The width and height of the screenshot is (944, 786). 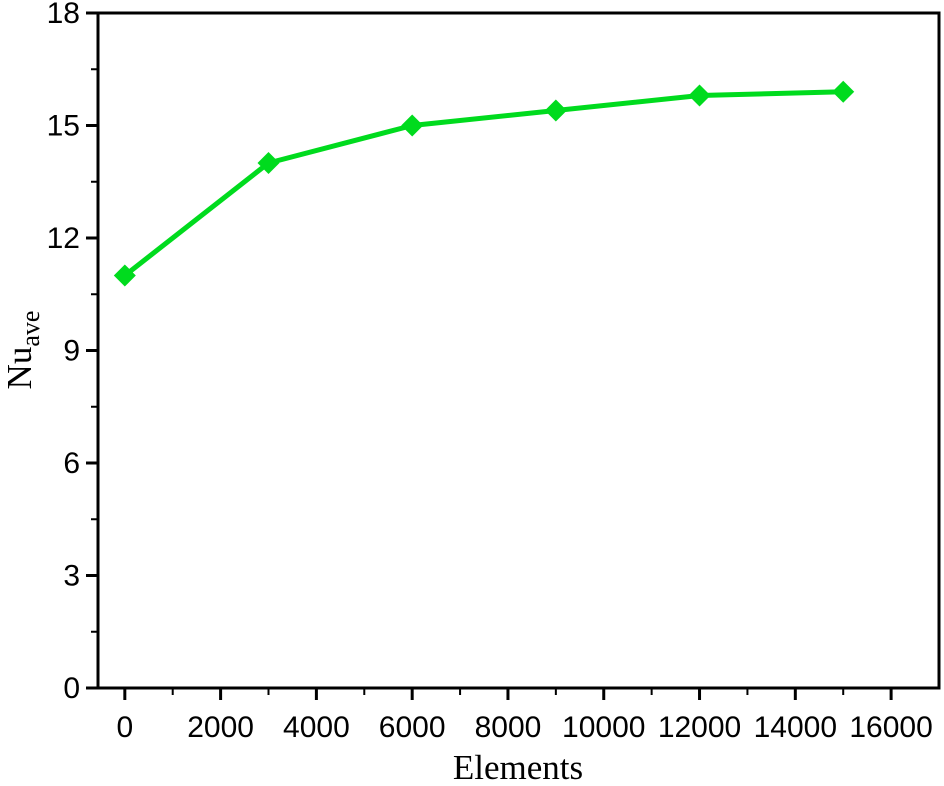 I want to click on x-axis-title: Elements, so click(x=518, y=767).